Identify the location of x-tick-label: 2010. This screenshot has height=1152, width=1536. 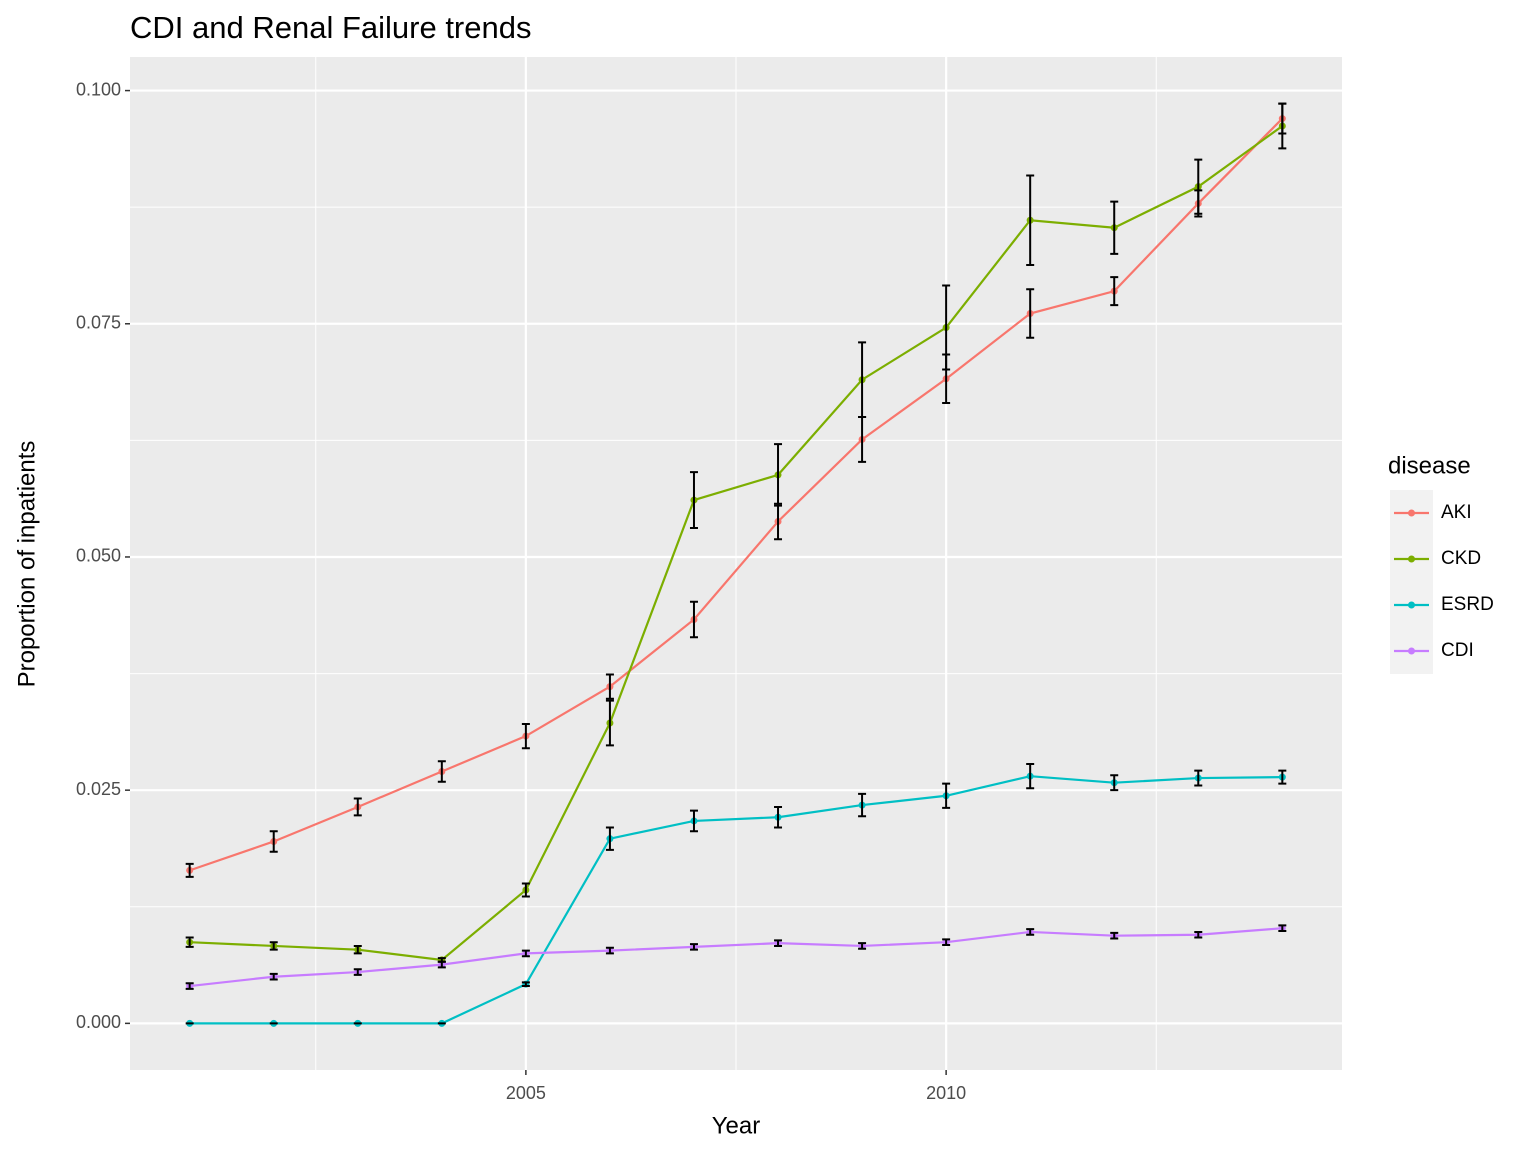
(946, 1093).